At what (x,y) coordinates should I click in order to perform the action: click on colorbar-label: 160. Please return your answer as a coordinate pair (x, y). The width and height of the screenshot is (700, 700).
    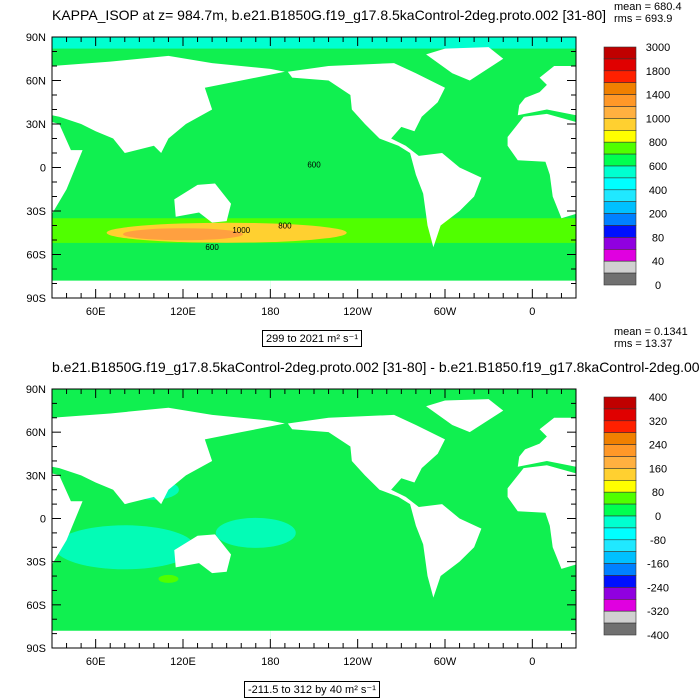
    Looking at the image, I should click on (658, 469).